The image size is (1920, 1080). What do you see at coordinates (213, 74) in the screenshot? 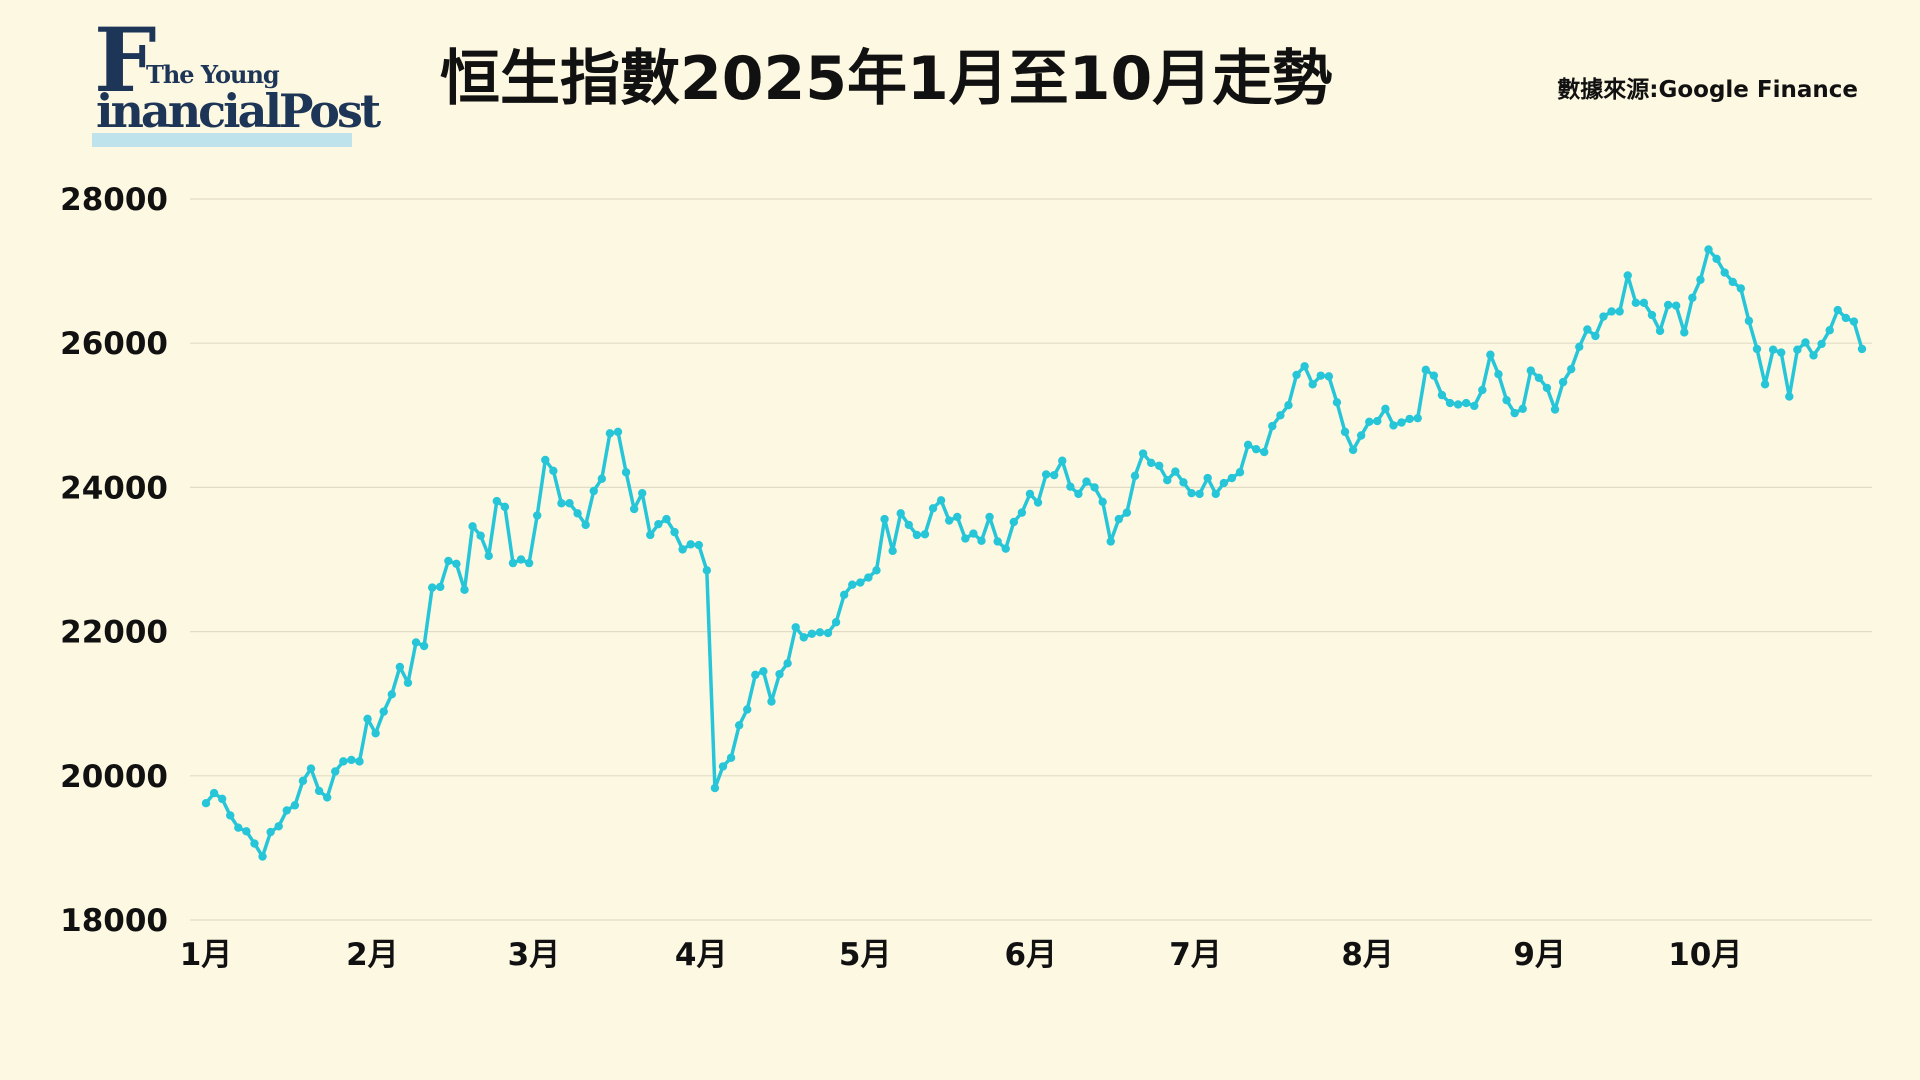
I see `logo-line-the-young: The Young` at bounding box center [213, 74].